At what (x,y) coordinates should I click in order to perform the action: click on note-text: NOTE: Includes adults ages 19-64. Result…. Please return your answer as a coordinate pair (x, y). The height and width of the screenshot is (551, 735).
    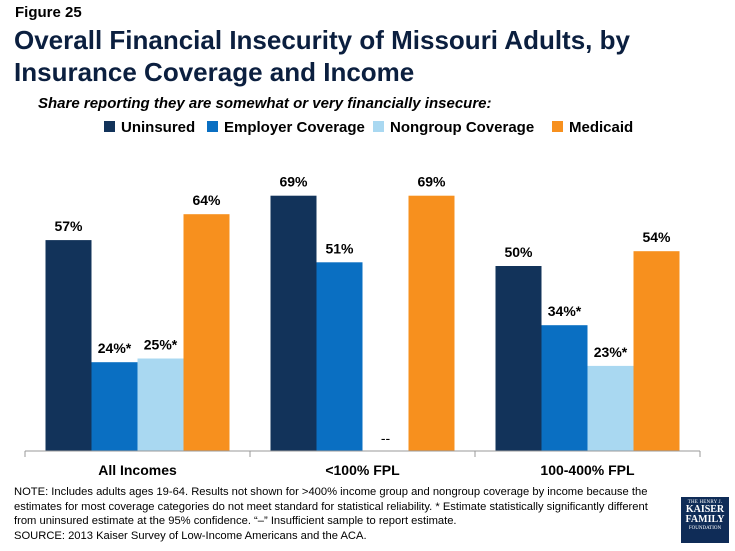
    Looking at the image, I should click on (331, 506).